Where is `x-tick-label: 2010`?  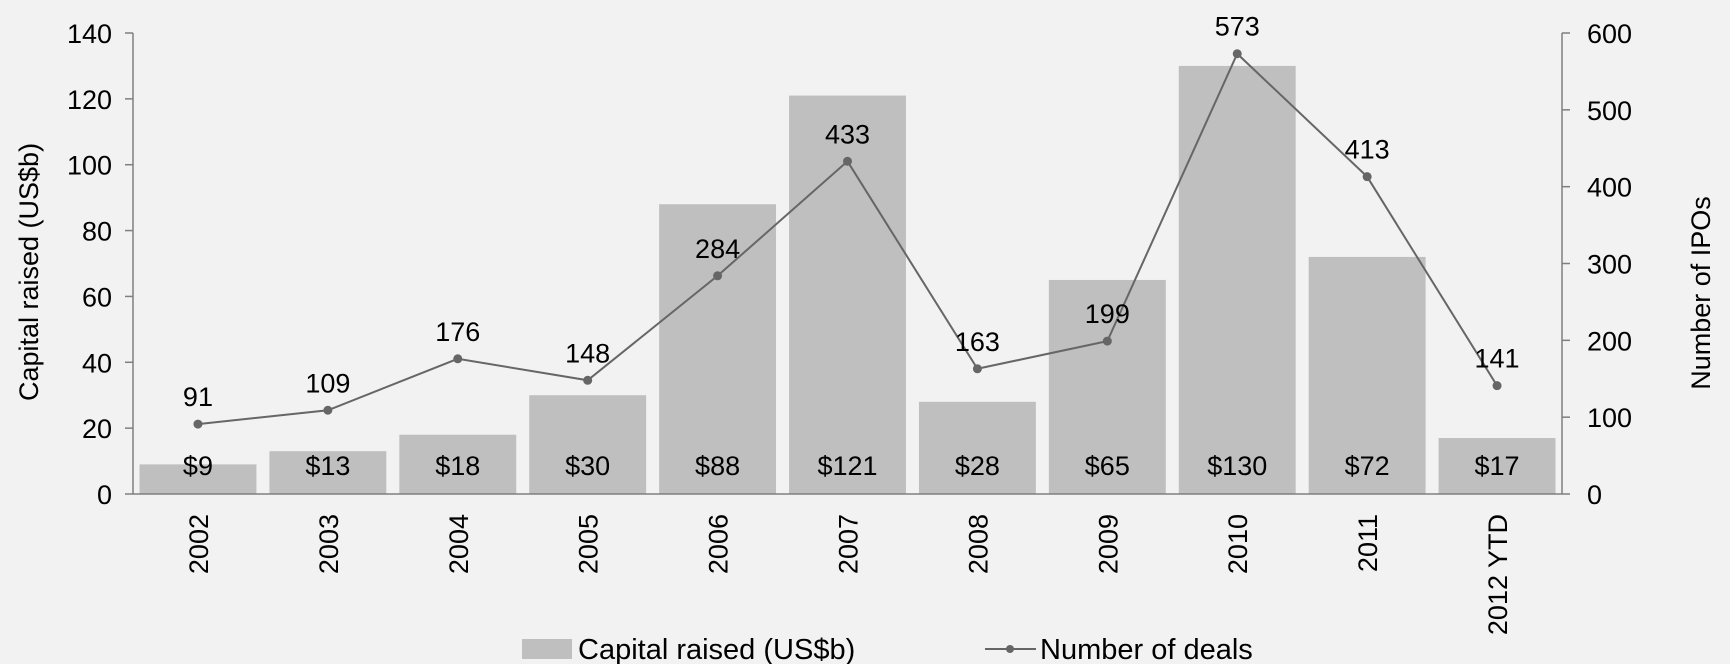 x-tick-label: 2010 is located at coordinates (1238, 544).